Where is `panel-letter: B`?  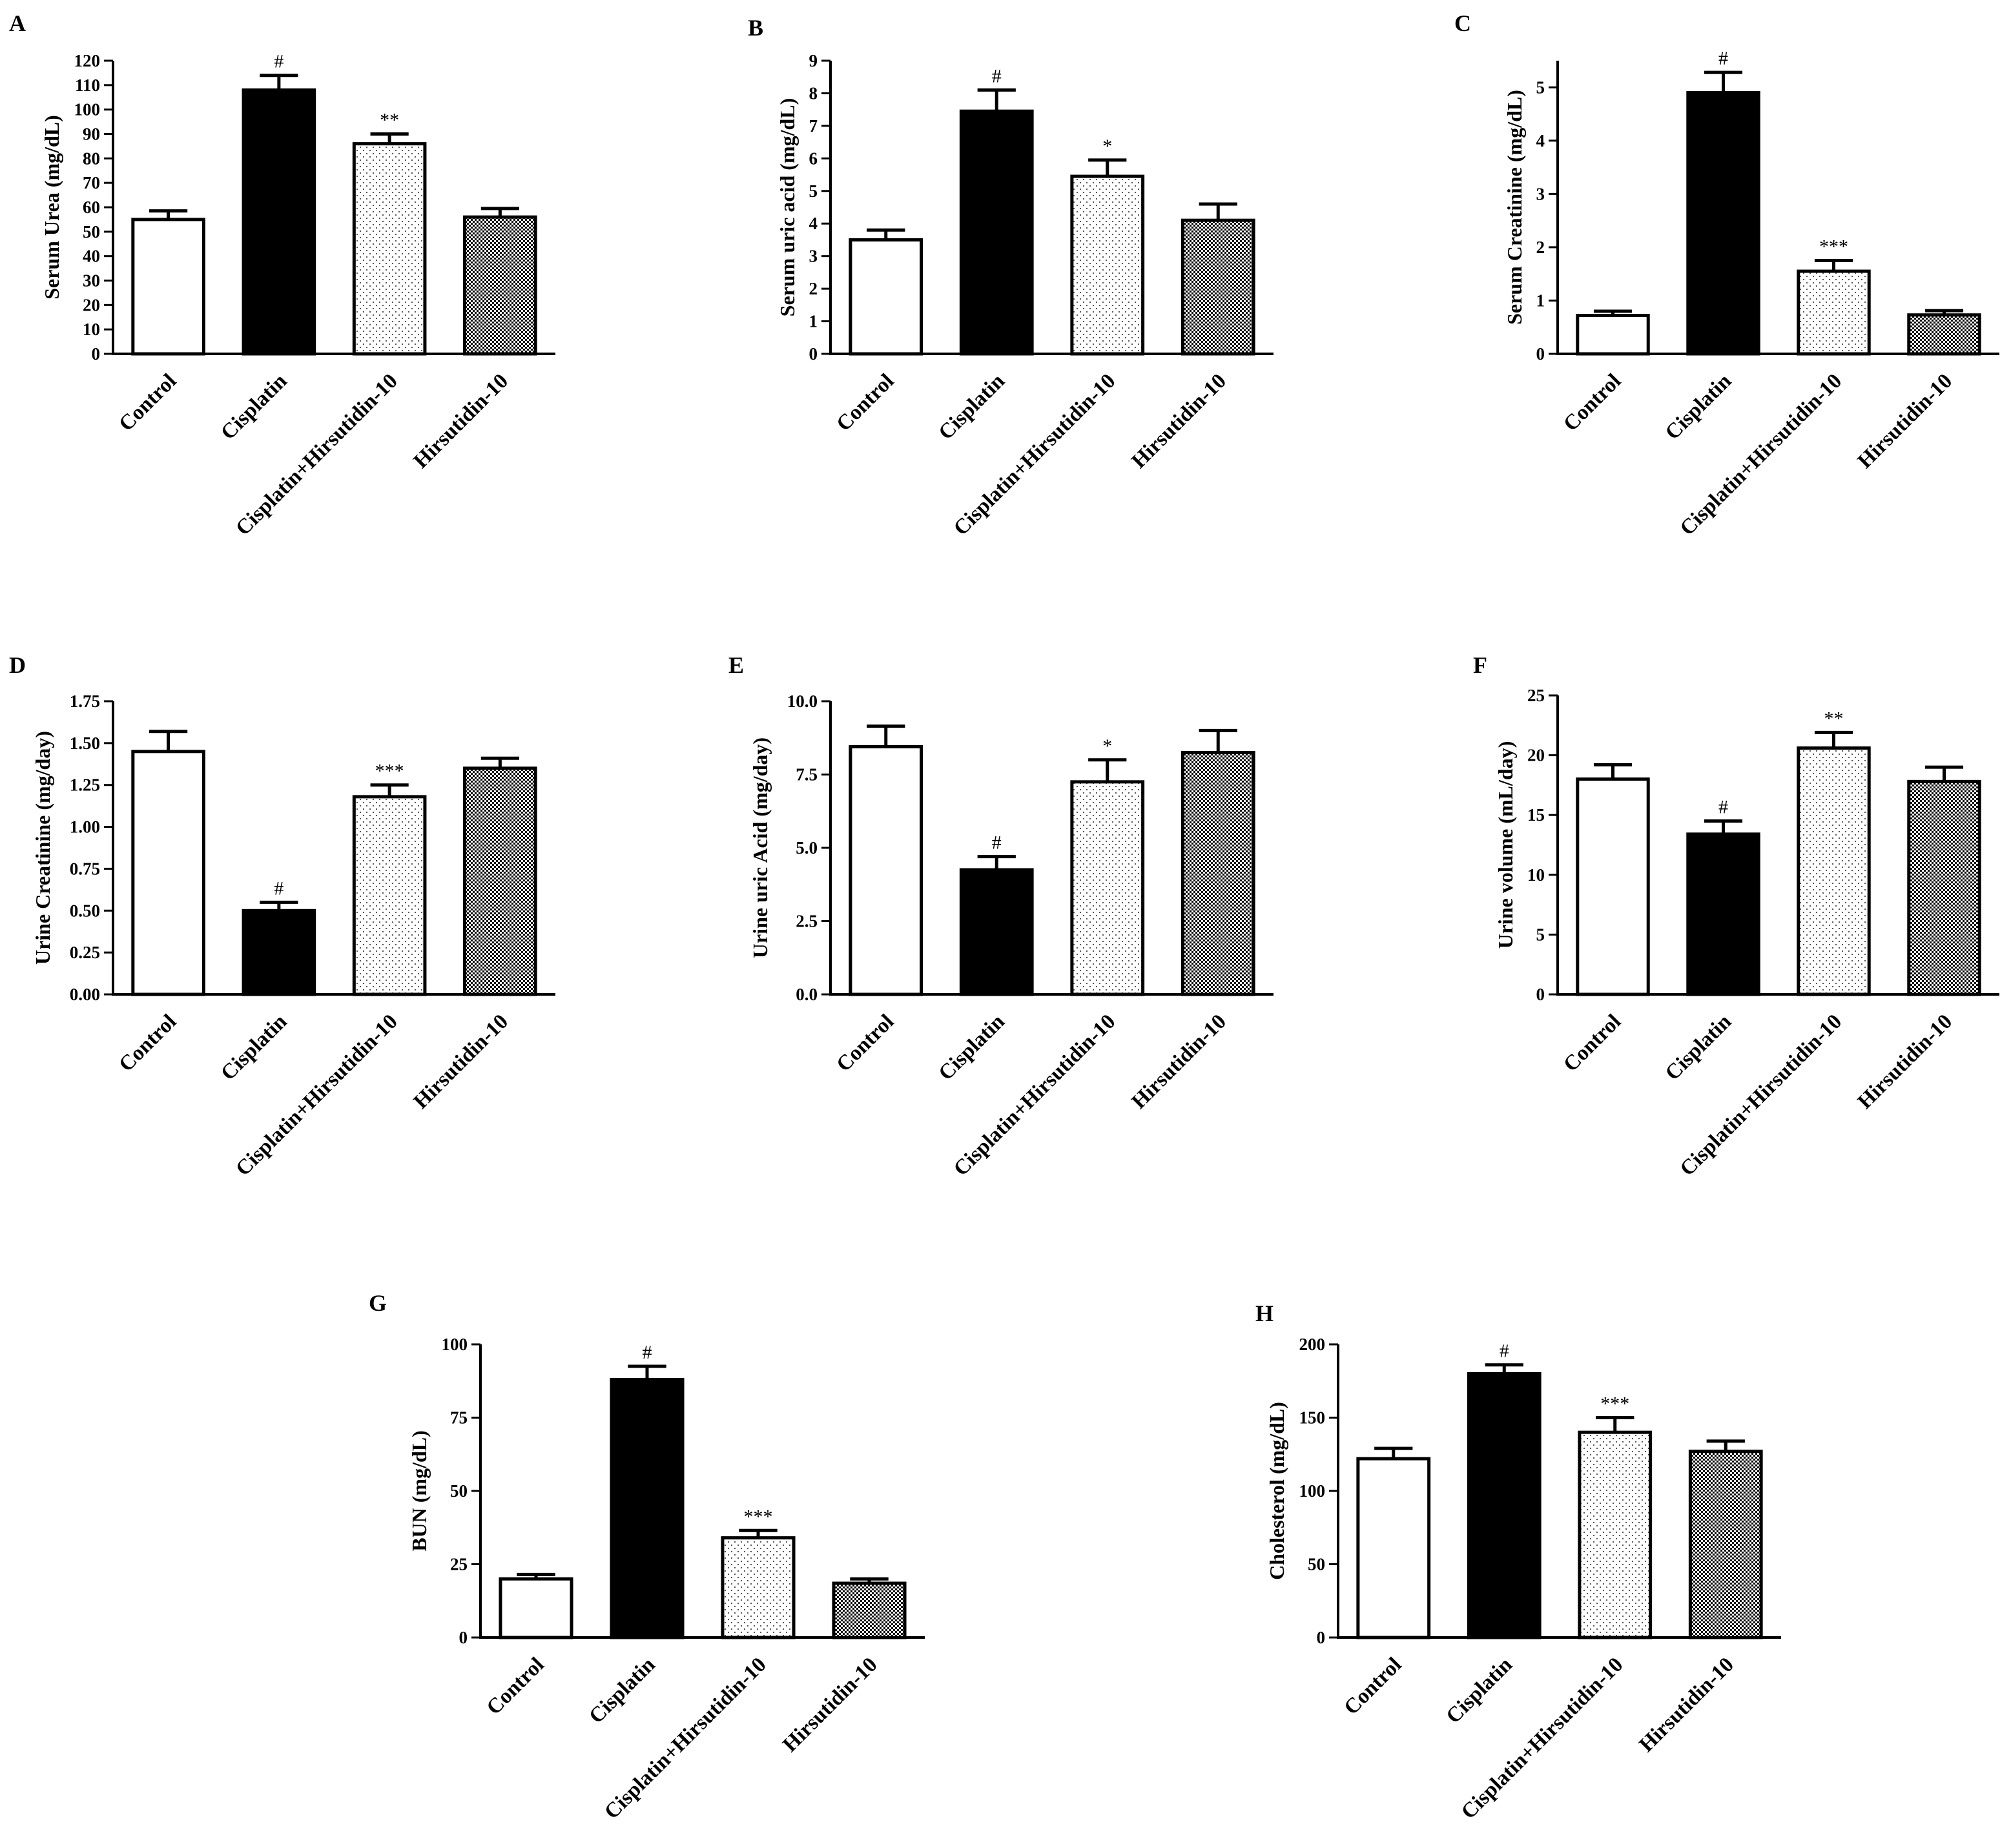 panel-letter: B is located at coordinates (755, 28).